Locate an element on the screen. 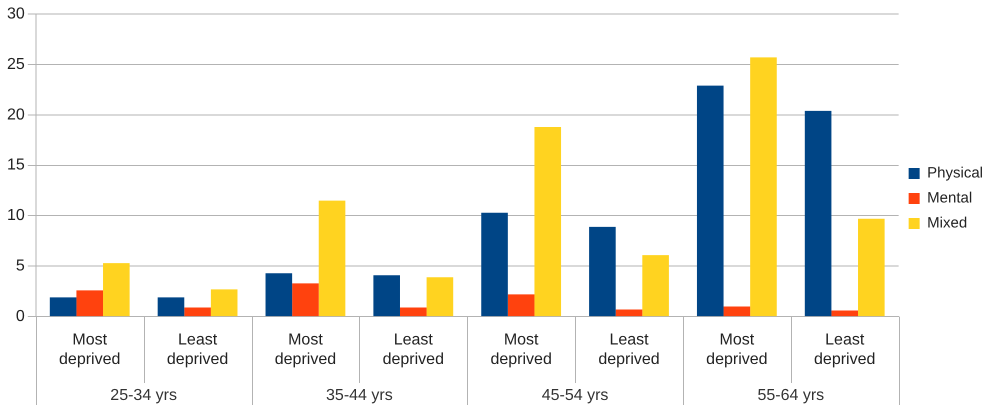 This screenshot has width=993, height=405. y-tick-label: 25 is located at coordinates (16, 64).